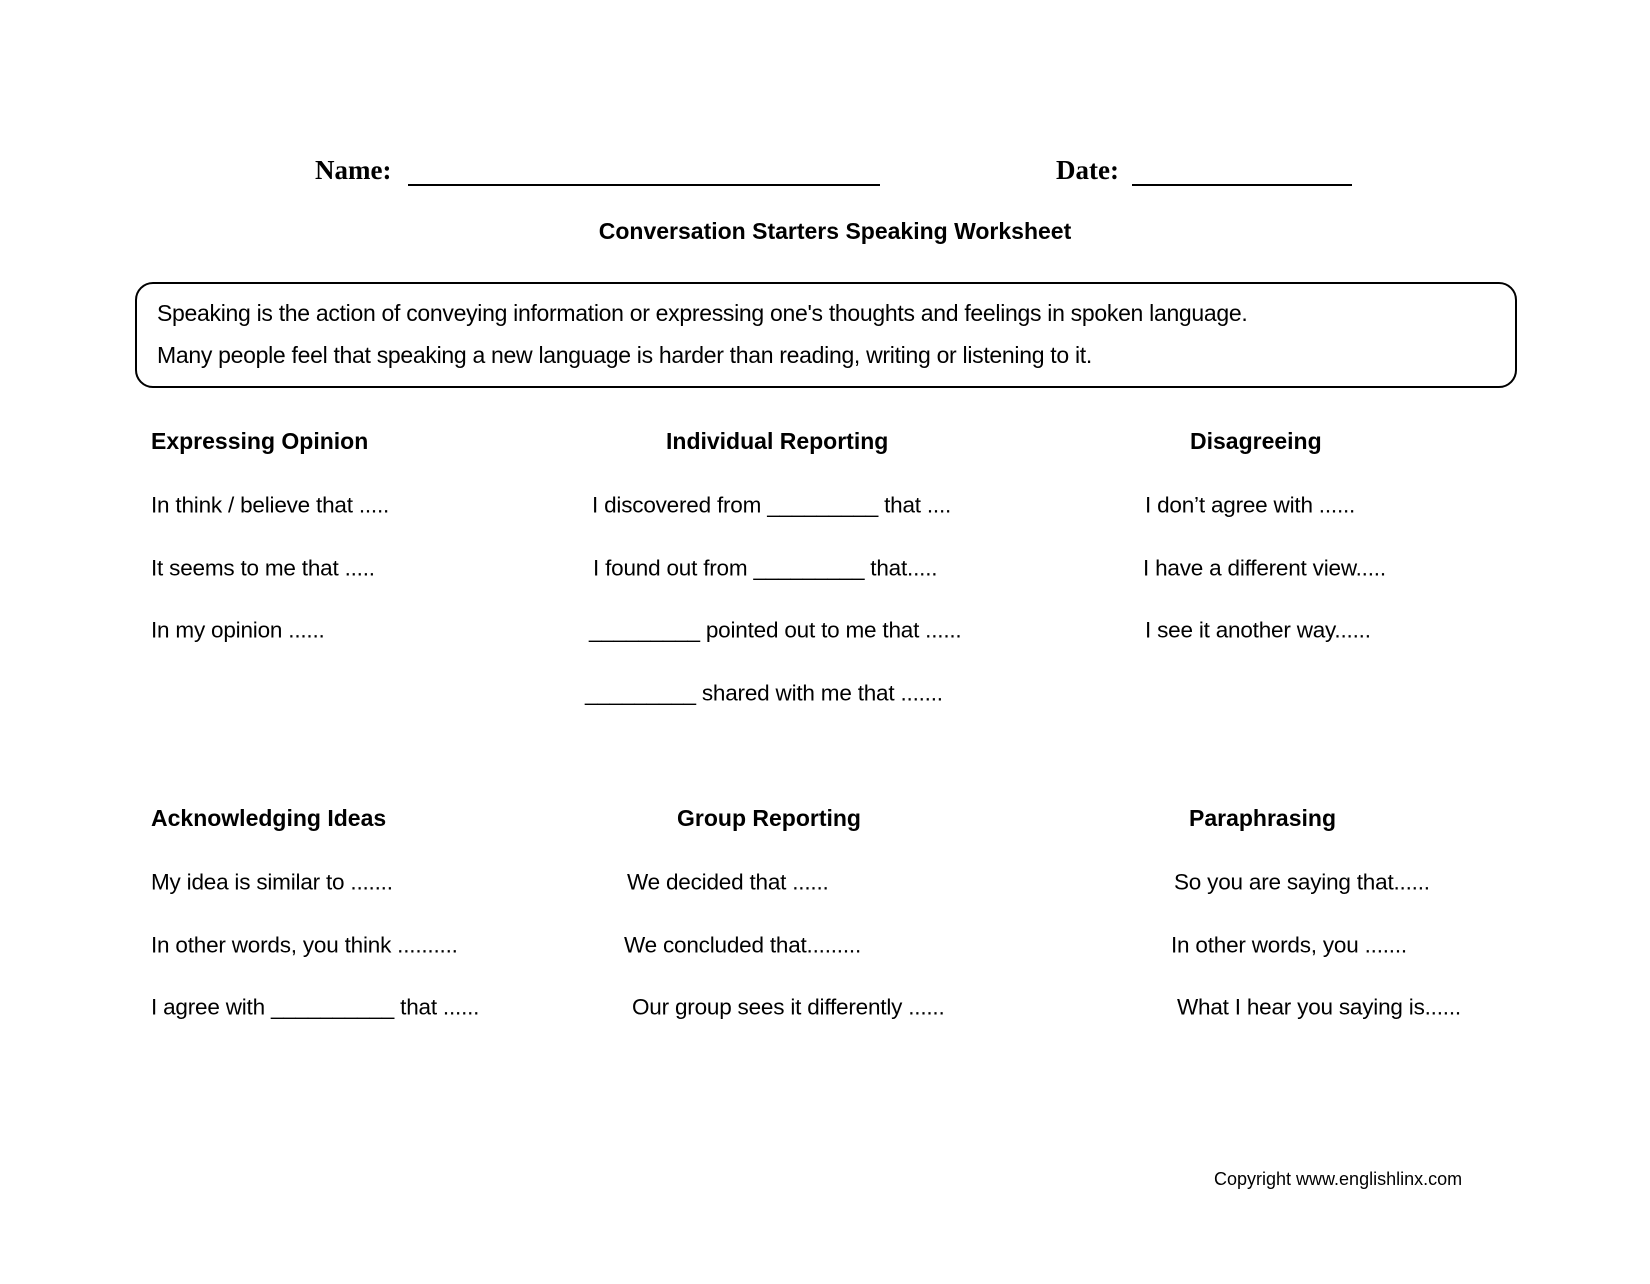 Image resolution: width=1650 pixels, height=1284 pixels. I want to click on section-heading-acknowledging-ideas: Acknowledging Ideas, so click(269, 818).